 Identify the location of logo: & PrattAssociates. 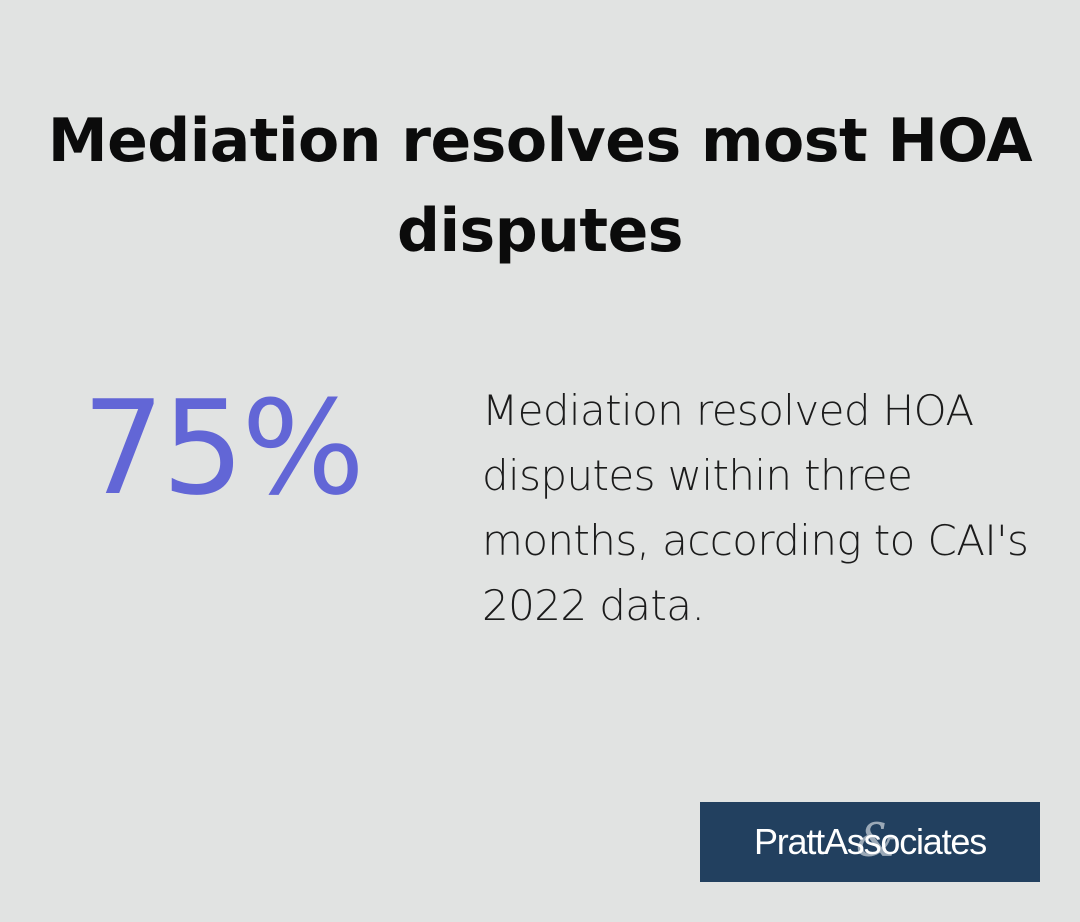
(870, 842).